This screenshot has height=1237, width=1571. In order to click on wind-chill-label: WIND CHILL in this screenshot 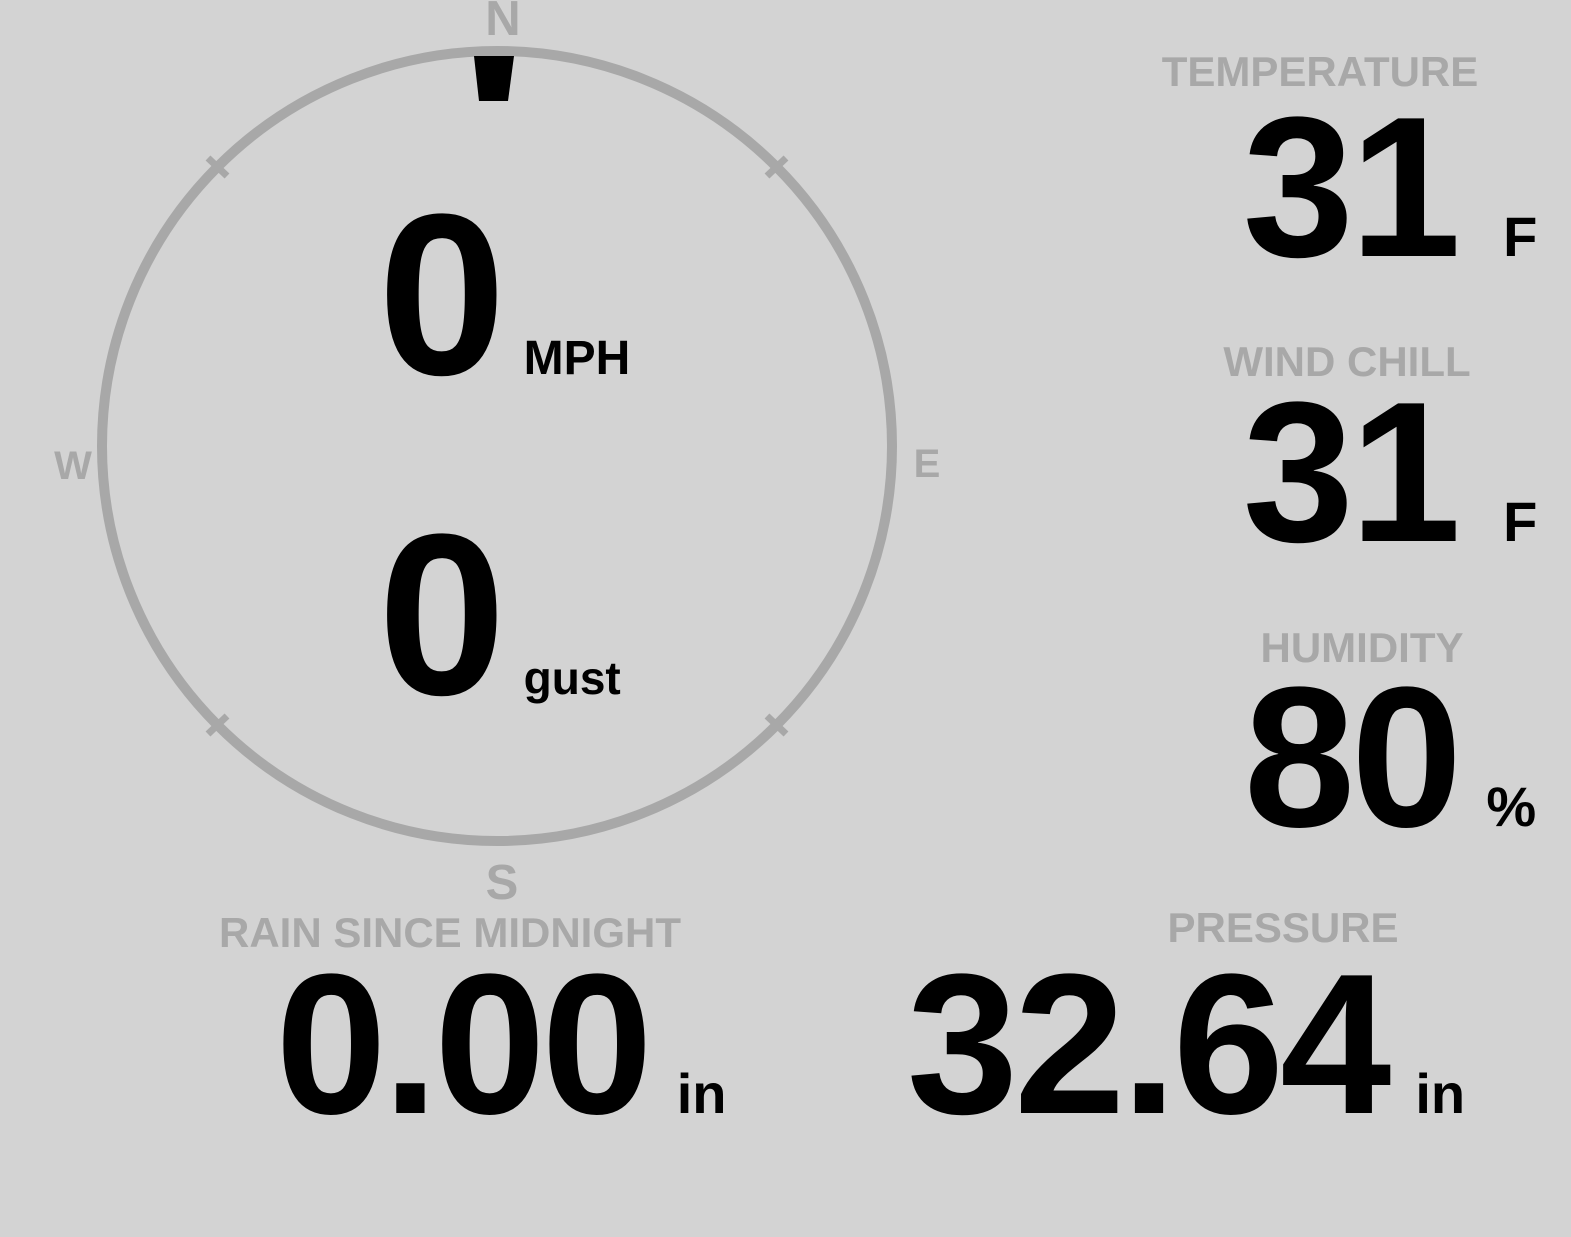, I will do `click(1347, 361)`.